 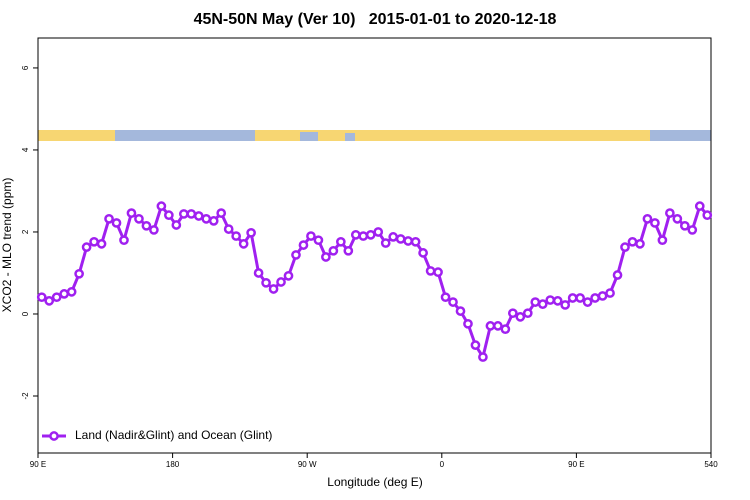 I want to click on legend-marker, so click(x=54, y=436).